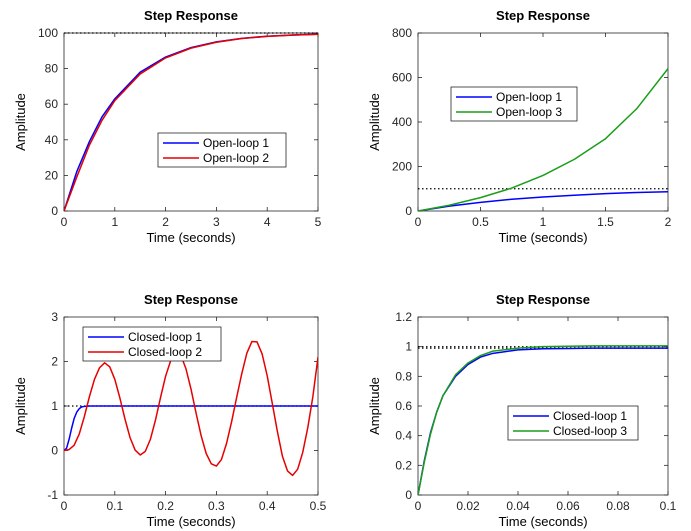 This screenshot has width=691, height=531. What do you see at coordinates (54, 317) in the screenshot?
I see `y-tick-label: 3` at bounding box center [54, 317].